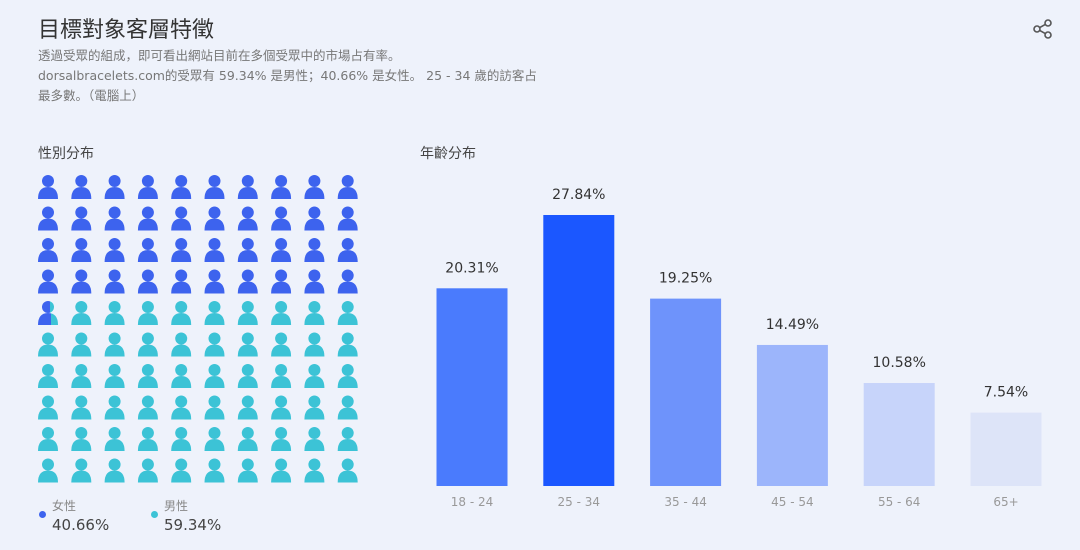 The width and height of the screenshot is (1080, 550). Describe the element at coordinates (81, 525) in the screenshot. I see `female-value: 40.66%` at that location.